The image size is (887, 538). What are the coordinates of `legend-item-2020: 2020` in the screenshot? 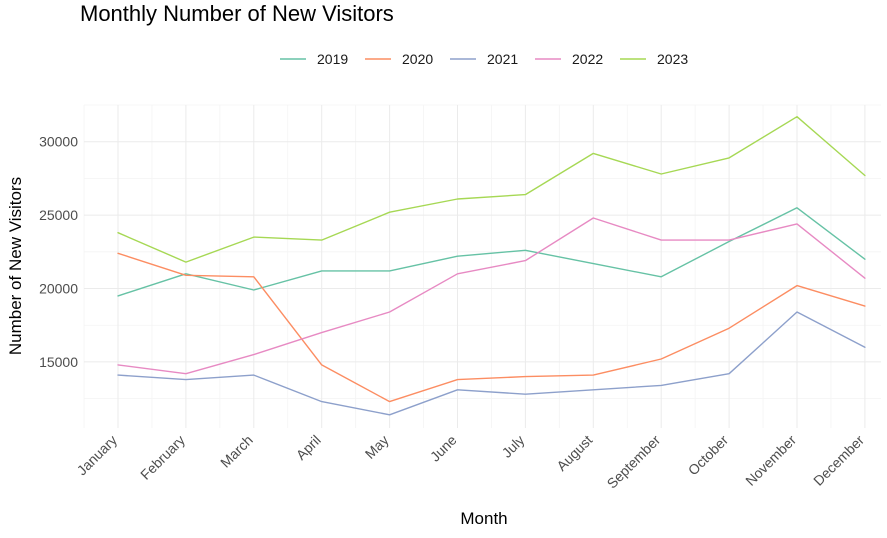 It's located at (399, 59).